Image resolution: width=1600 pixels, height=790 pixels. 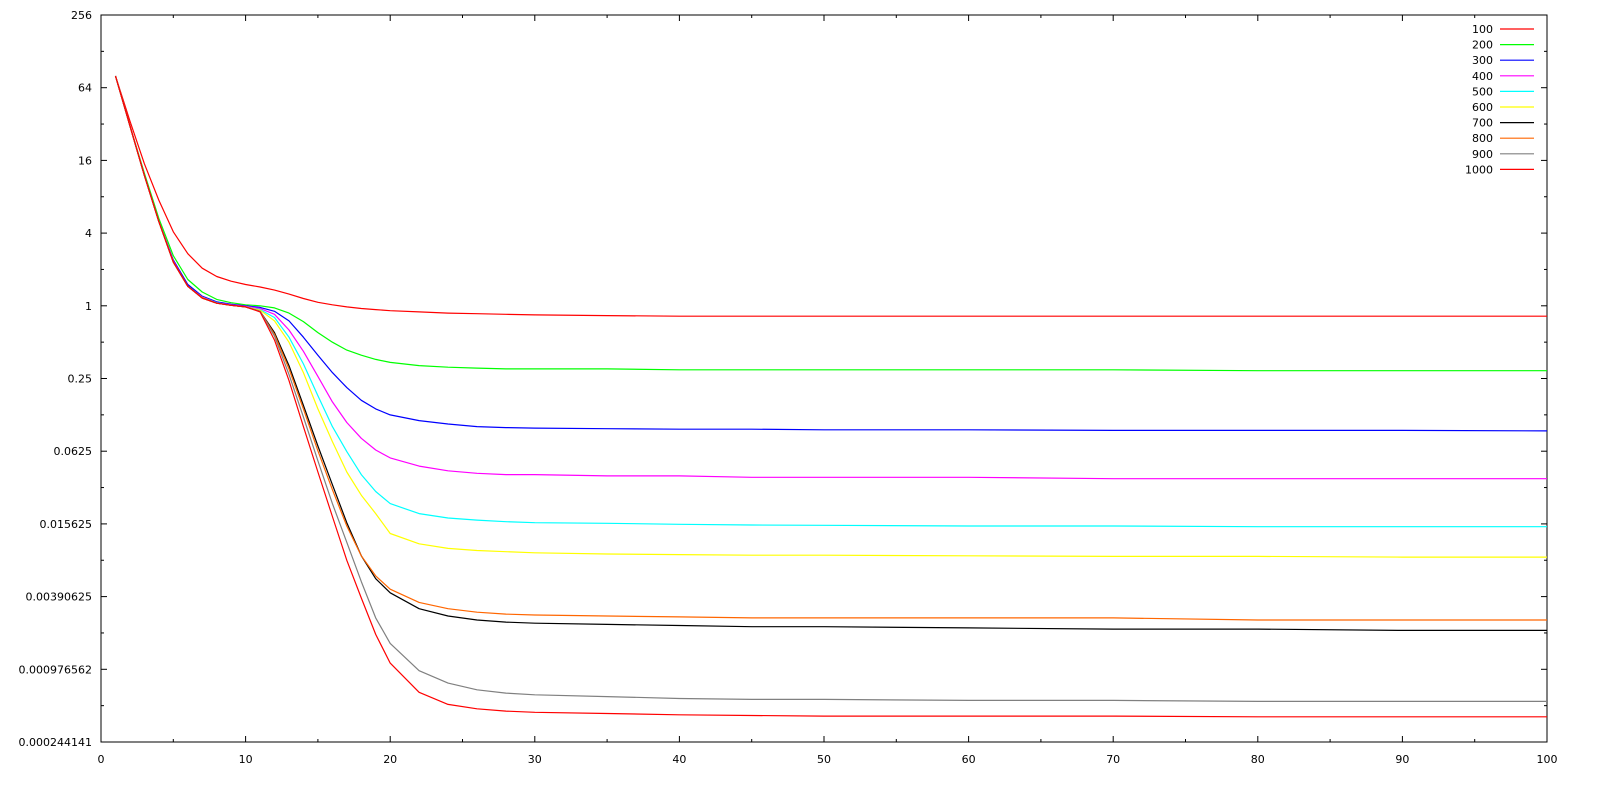 What do you see at coordinates (390, 759) in the screenshot?
I see `x-tick-label: 20` at bounding box center [390, 759].